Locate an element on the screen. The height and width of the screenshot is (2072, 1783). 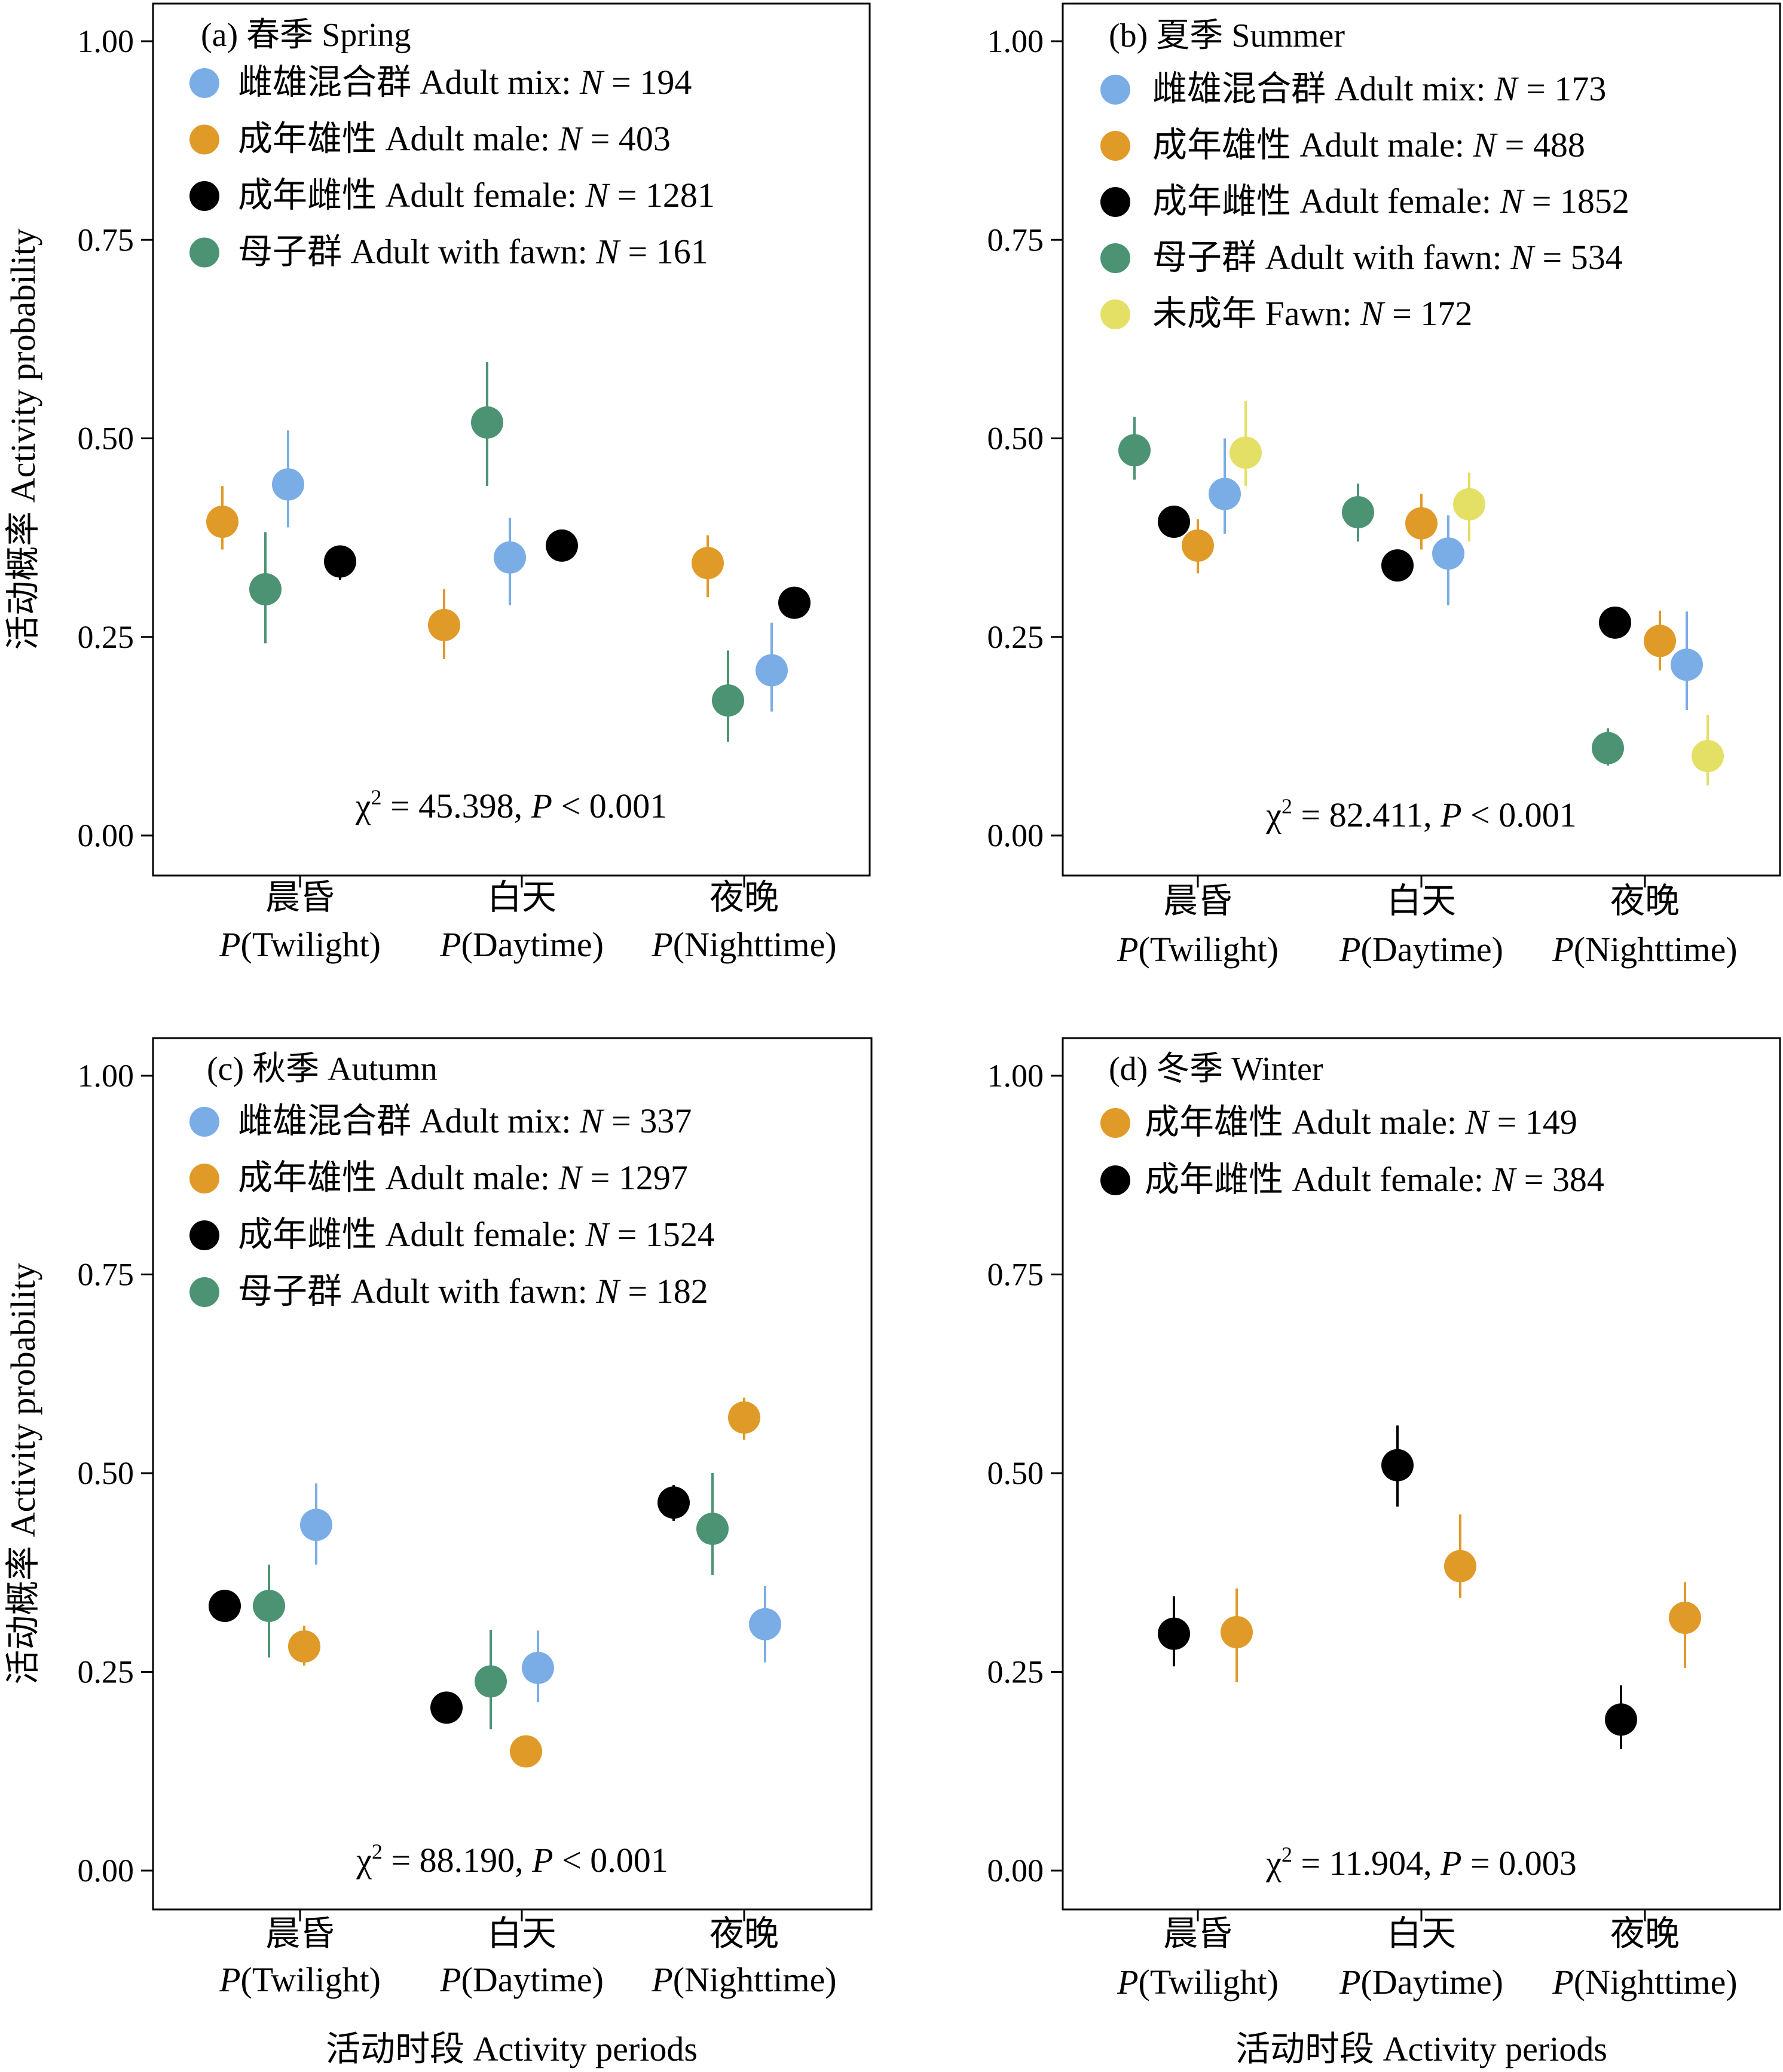
legend-label: 母子群 Adult with fawn: N = 534 is located at coordinates (1387, 257).